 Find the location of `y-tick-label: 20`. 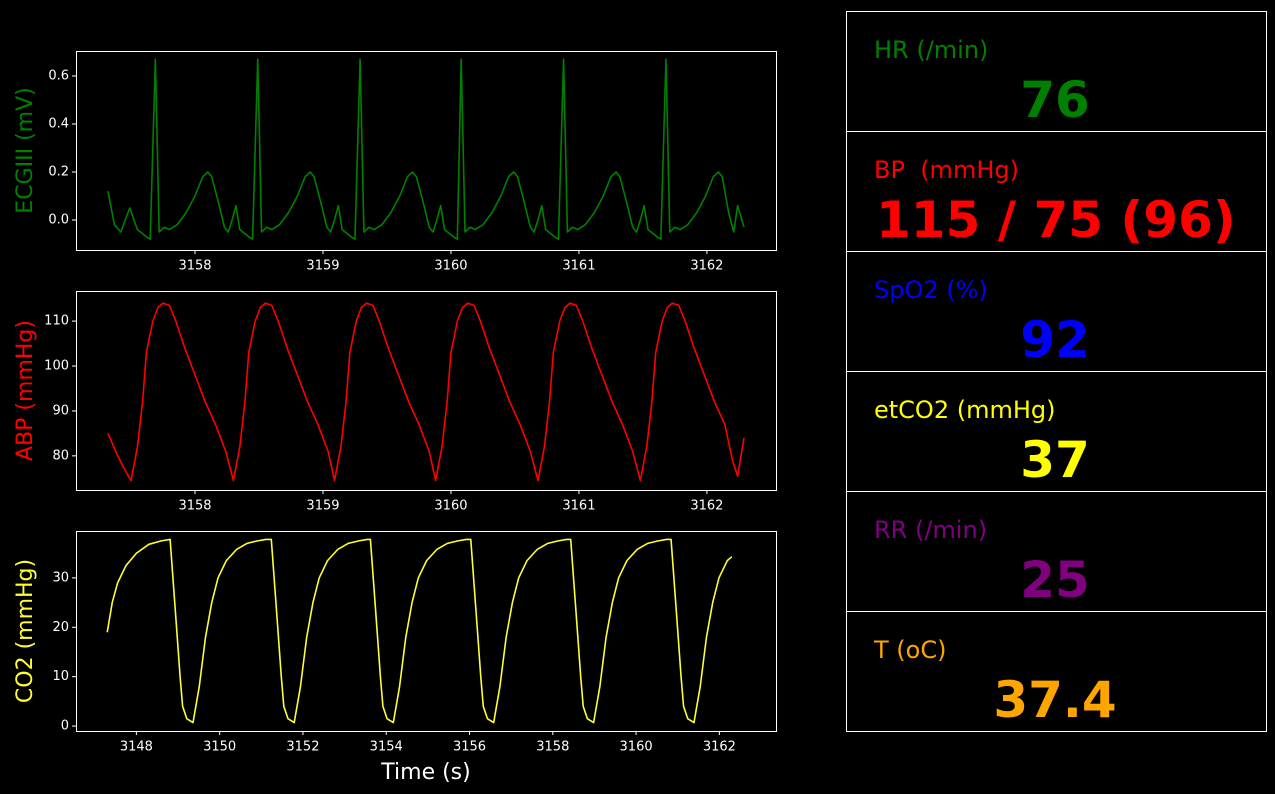

y-tick-label: 20 is located at coordinates (60, 627).